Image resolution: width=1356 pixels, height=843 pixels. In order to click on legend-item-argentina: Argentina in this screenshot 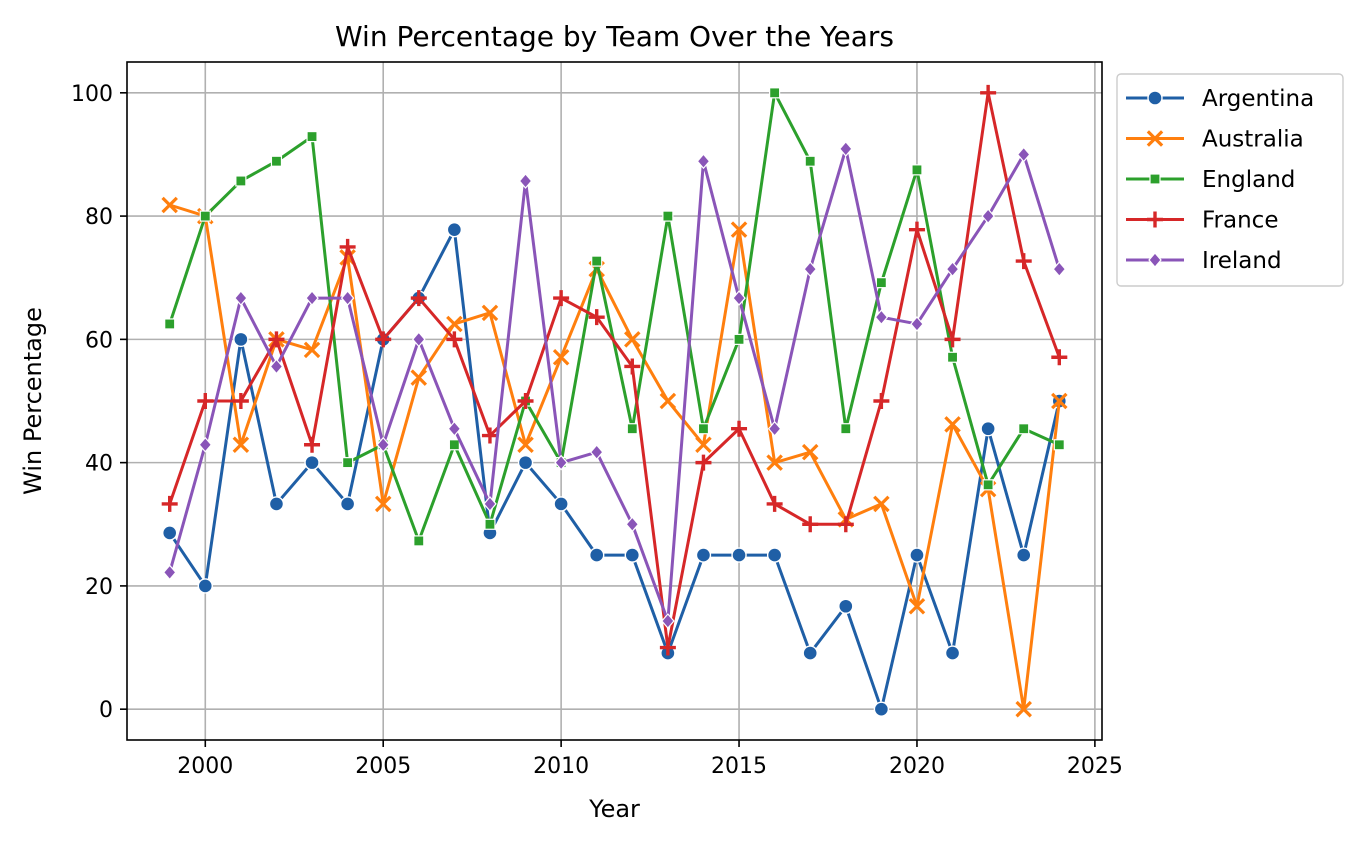, I will do `click(1220, 99)`.